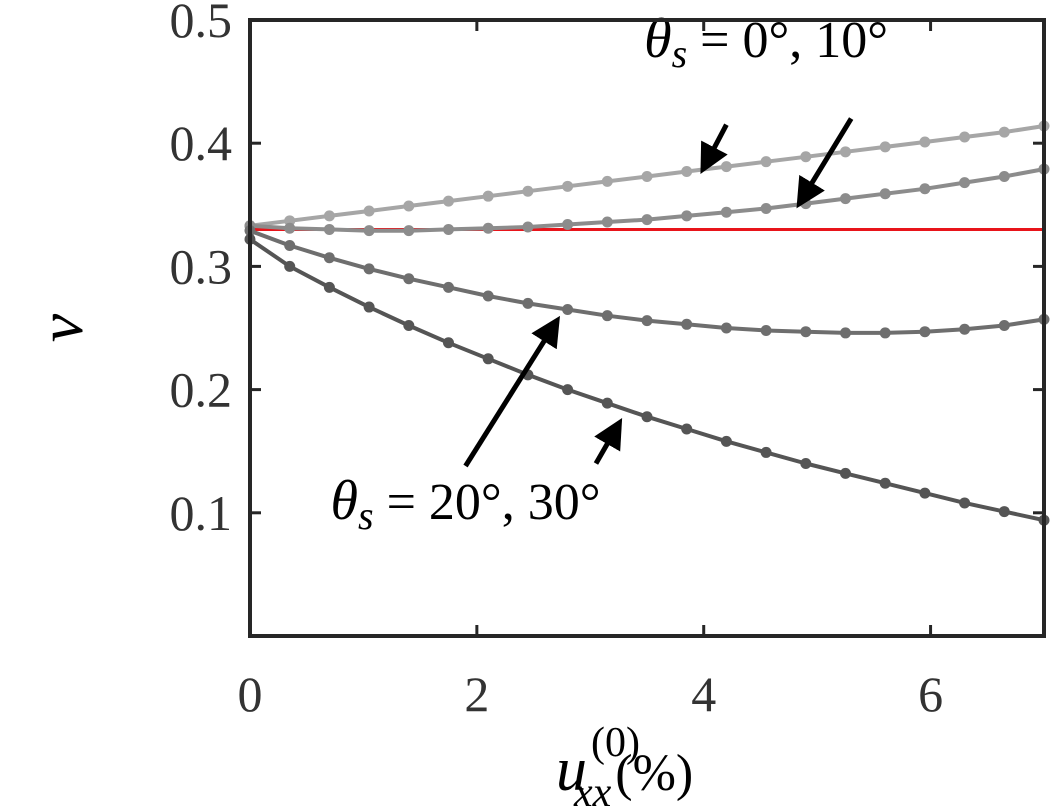 This screenshot has width=1055, height=811. Describe the element at coordinates (476, 694) in the screenshot. I see `x-tick-label: 2` at that location.